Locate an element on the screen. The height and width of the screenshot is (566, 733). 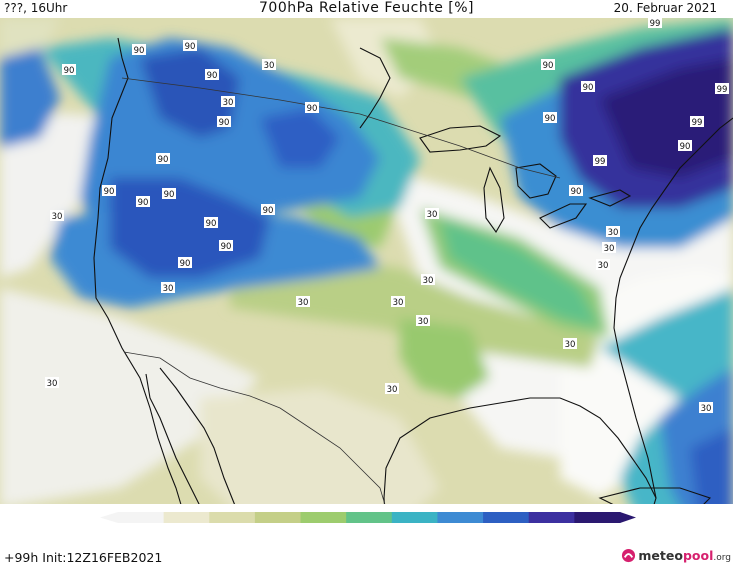
forecast-date: 20. Februar 2021 is located at coordinates (665, 8).